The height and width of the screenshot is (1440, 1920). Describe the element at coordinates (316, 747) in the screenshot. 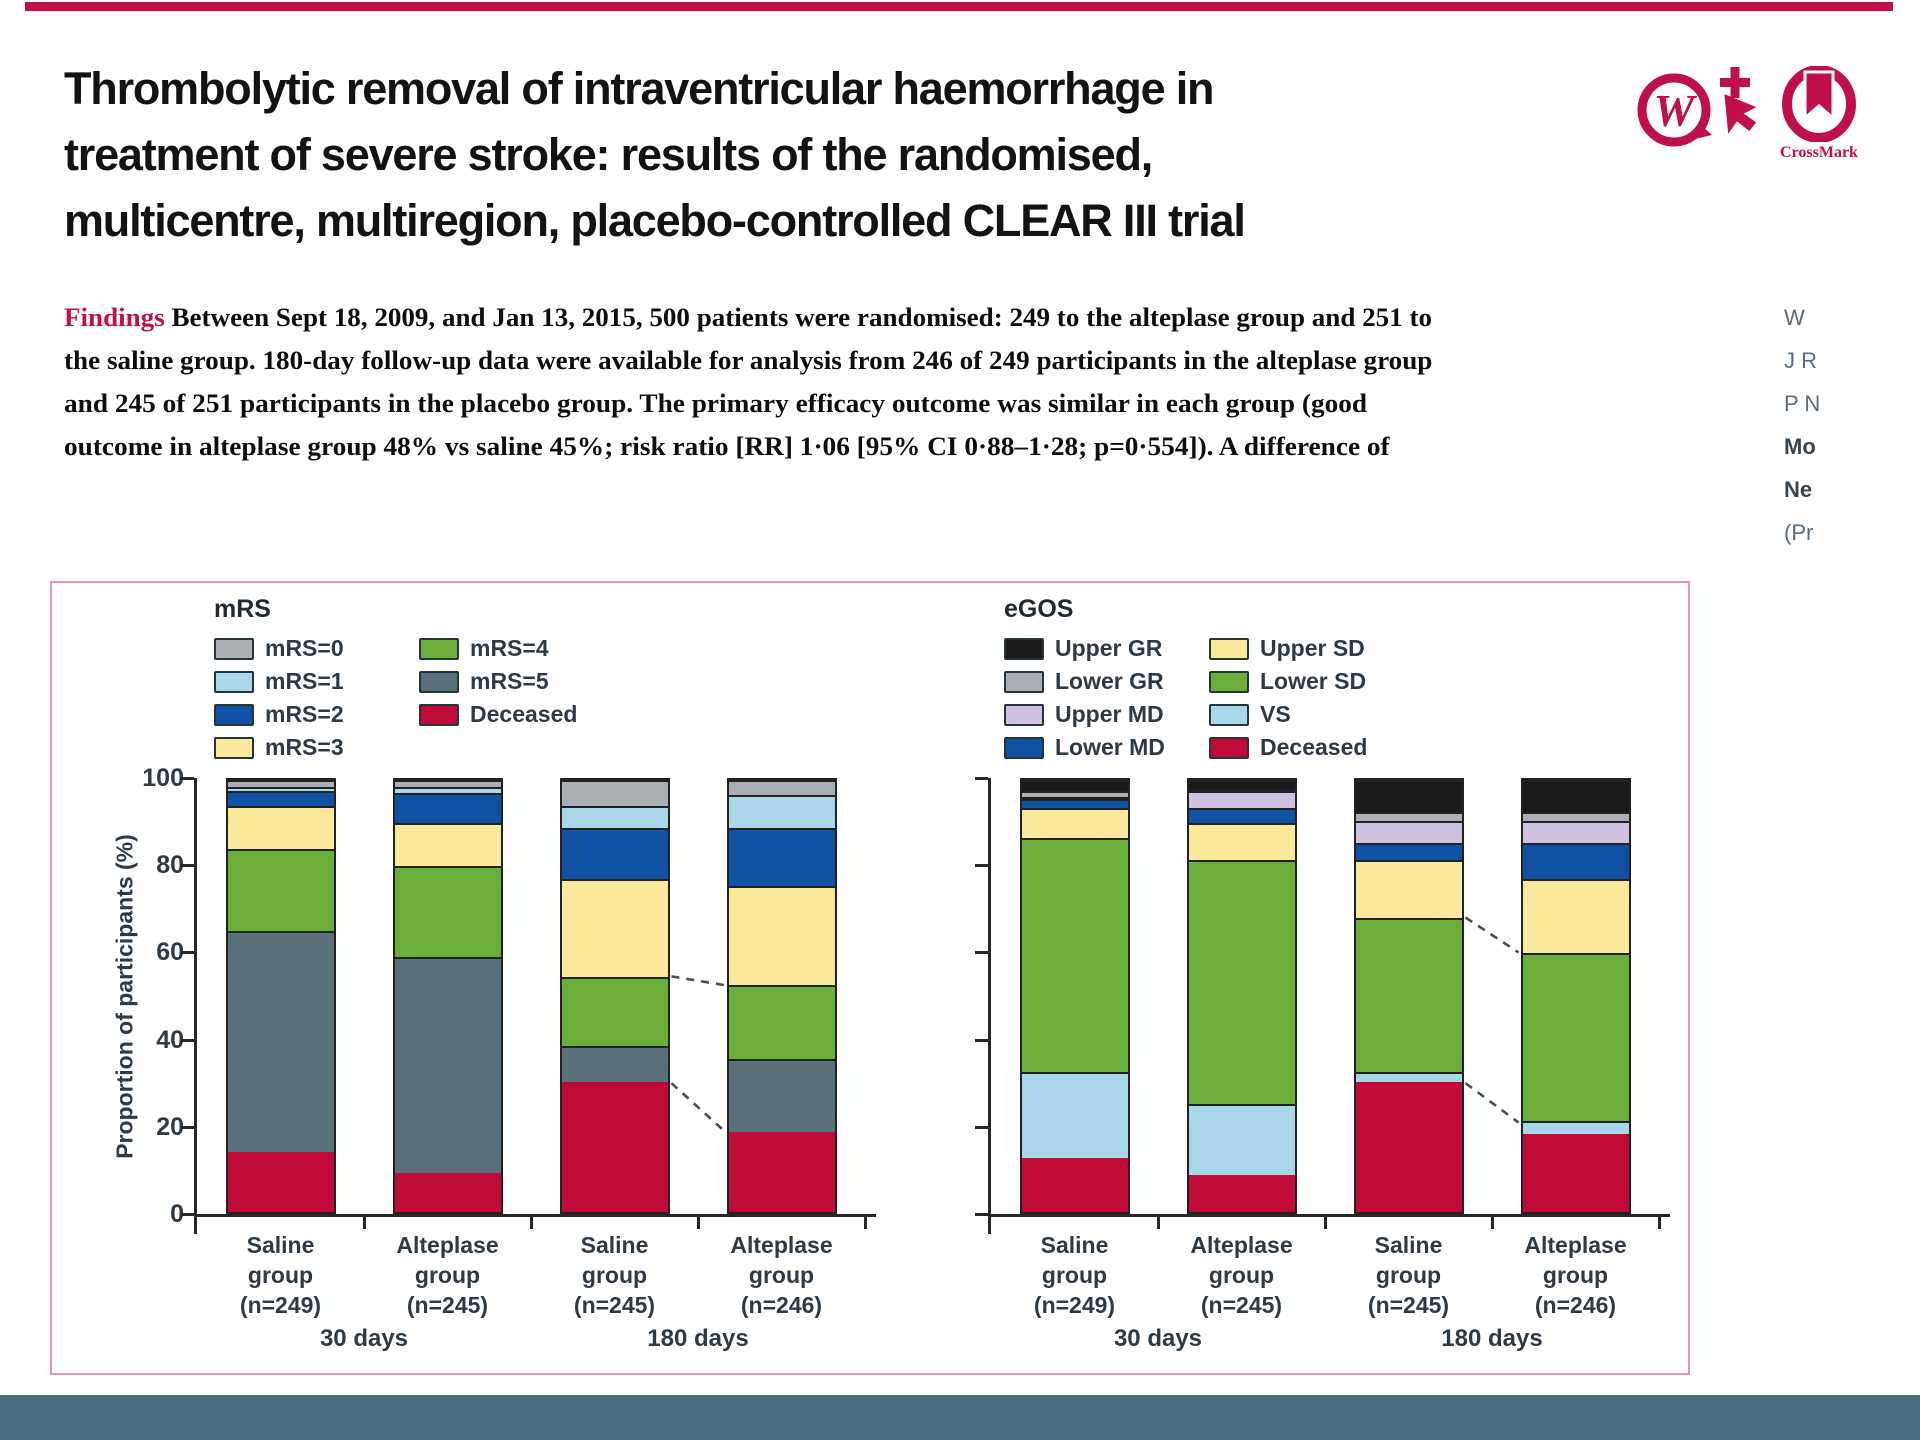

I see `legend-item-mrs-3: mRS=3` at that location.